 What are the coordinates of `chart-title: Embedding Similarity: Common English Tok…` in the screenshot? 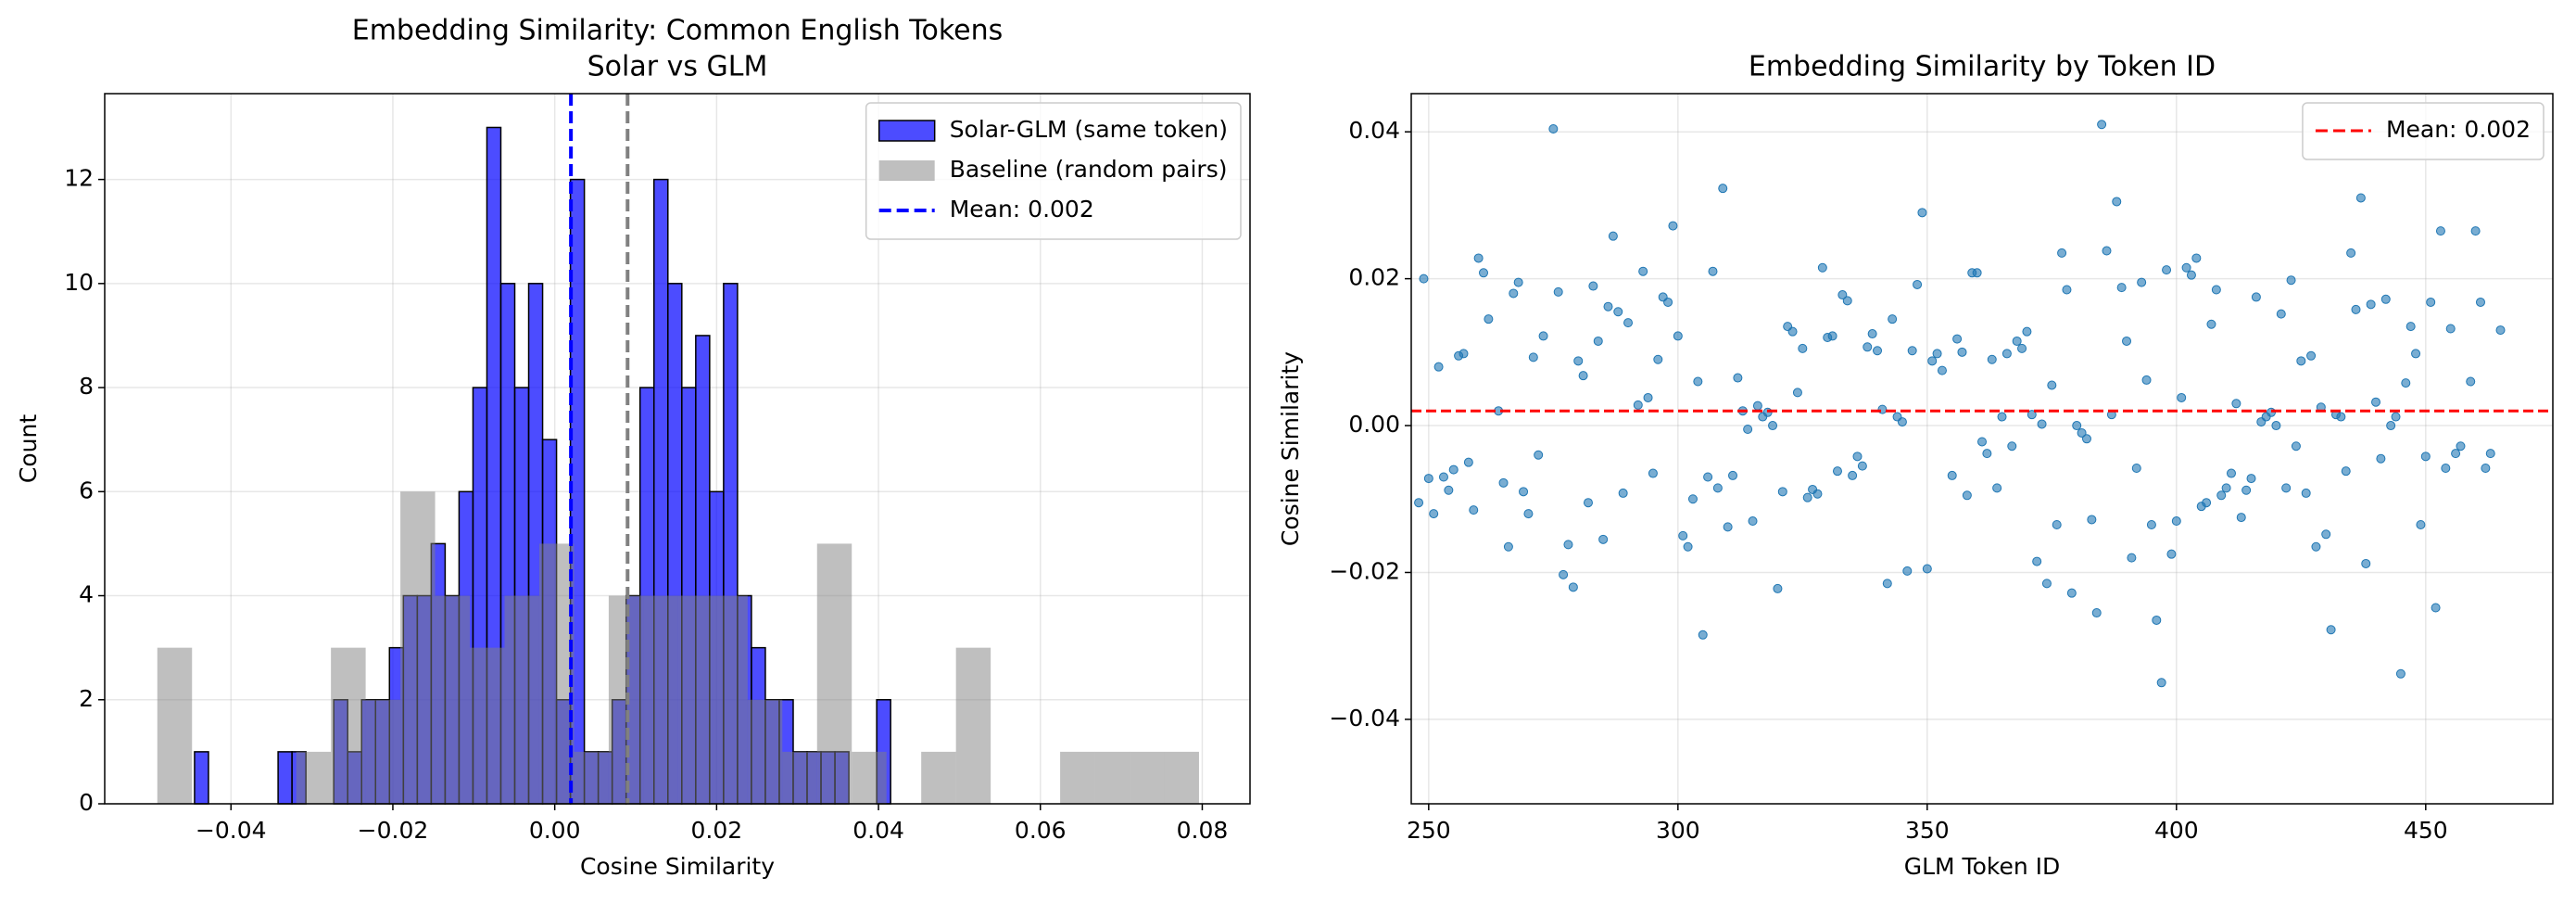 It's located at (678, 31).